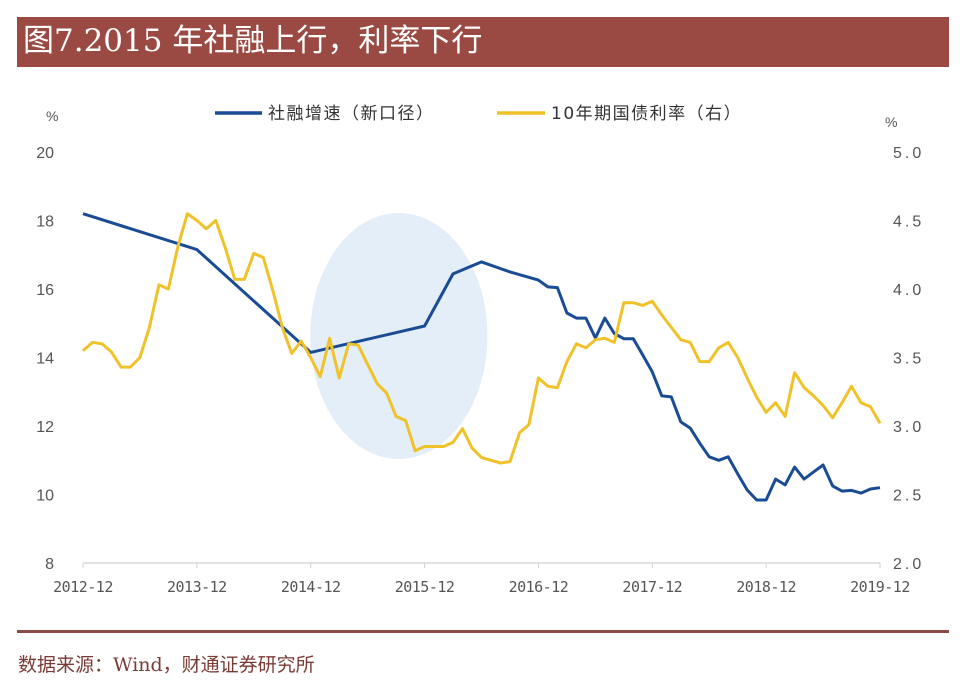  Describe the element at coordinates (49, 564) in the screenshot. I see `y-left-tick-label: 8` at that location.